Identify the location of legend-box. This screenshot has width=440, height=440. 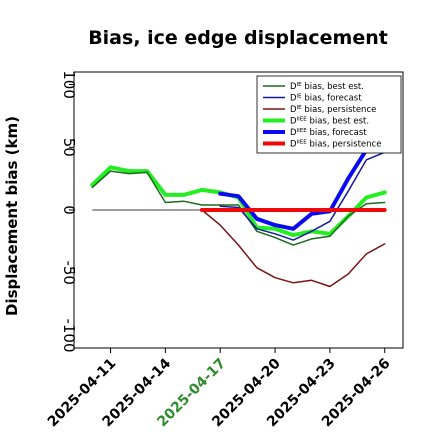
(329, 114).